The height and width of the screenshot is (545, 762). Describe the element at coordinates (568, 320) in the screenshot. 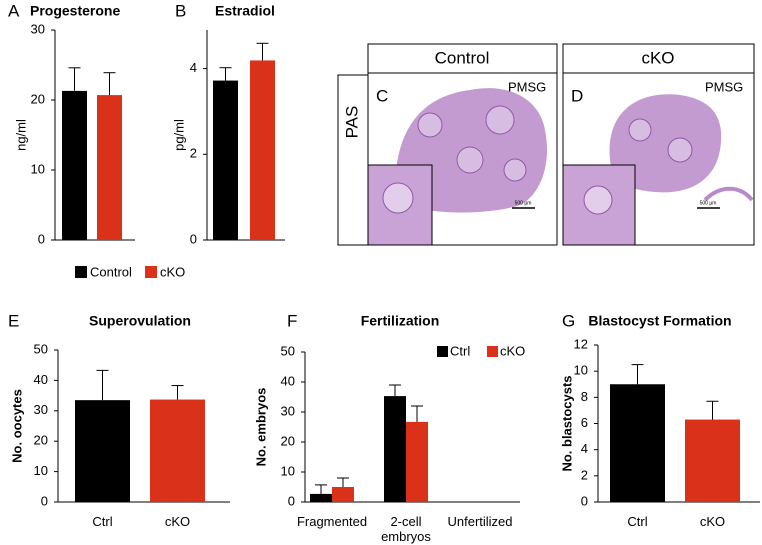

I see `panel-letter: G` at that location.